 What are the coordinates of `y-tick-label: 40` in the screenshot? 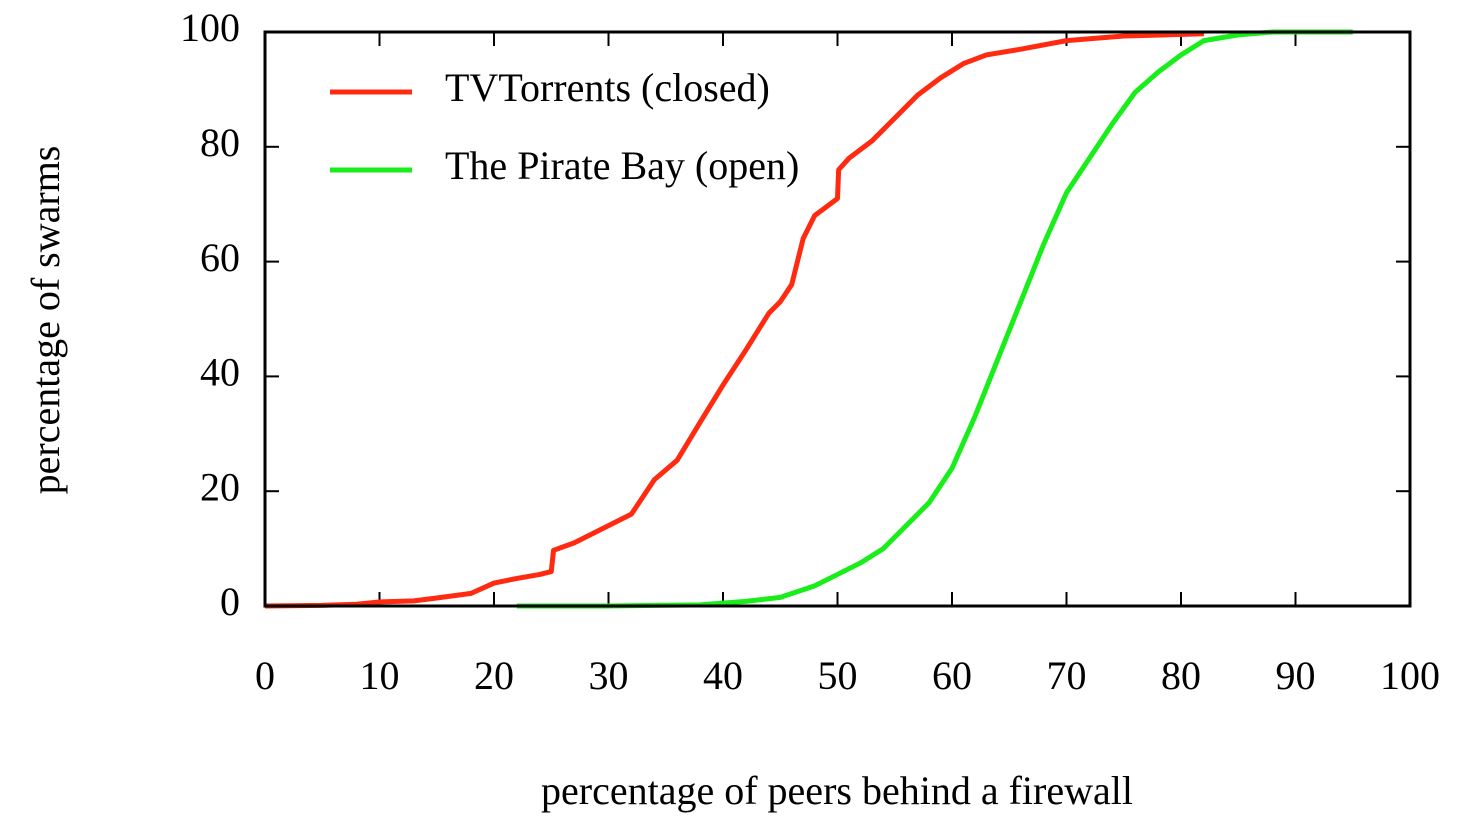 It's located at (220, 372).